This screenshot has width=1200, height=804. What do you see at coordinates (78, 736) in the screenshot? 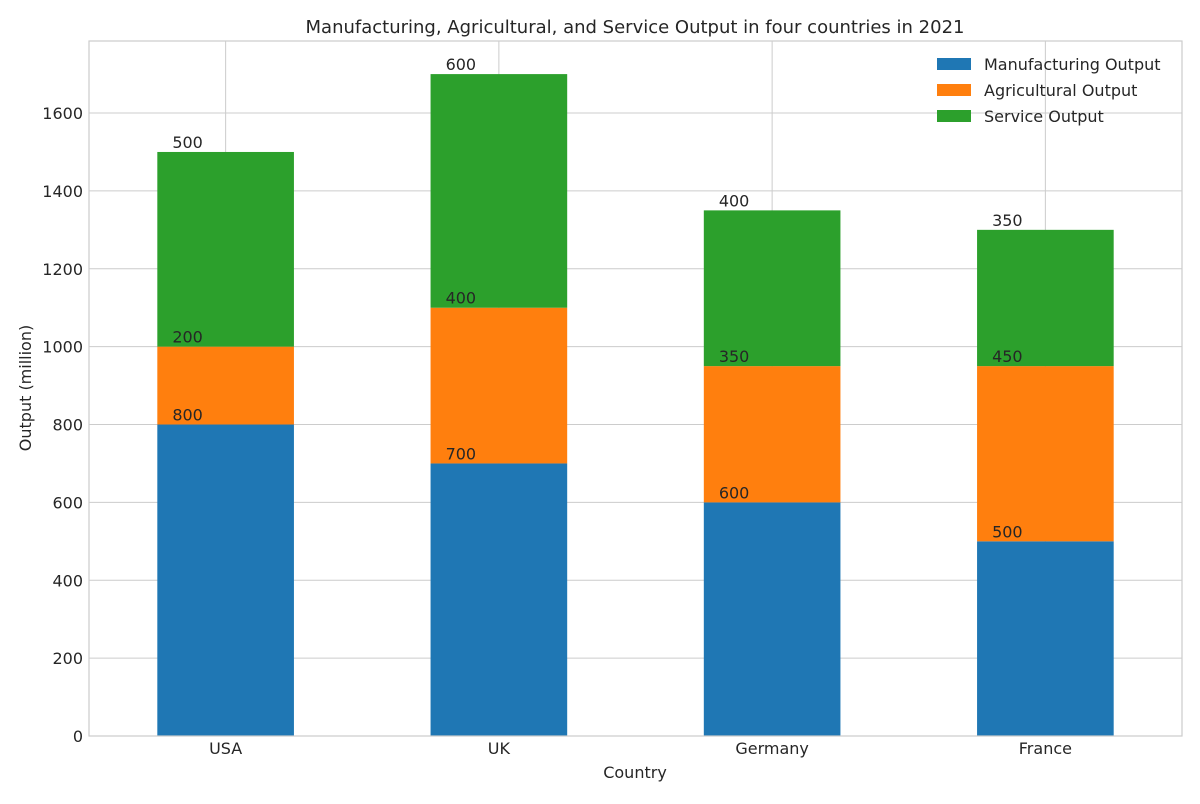
I see `y-tick-label: 0` at bounding box center [78, 736].